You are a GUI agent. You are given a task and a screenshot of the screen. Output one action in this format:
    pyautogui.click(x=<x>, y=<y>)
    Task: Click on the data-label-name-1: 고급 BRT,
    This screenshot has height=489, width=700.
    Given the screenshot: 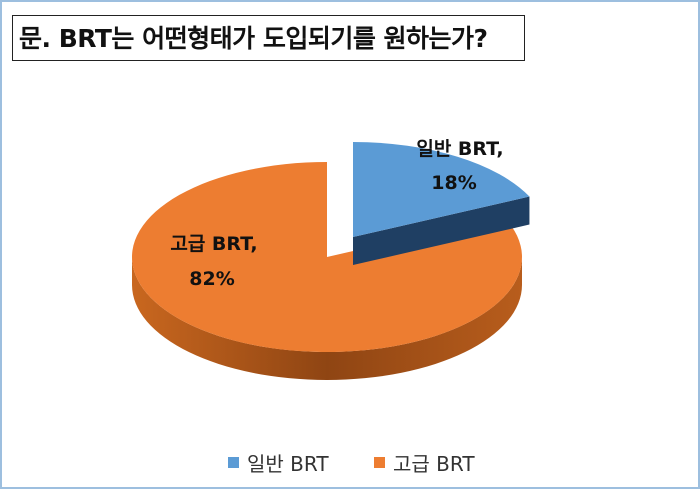 What is the action you would take?
    pyautogui.click(x=213, y=244)
    